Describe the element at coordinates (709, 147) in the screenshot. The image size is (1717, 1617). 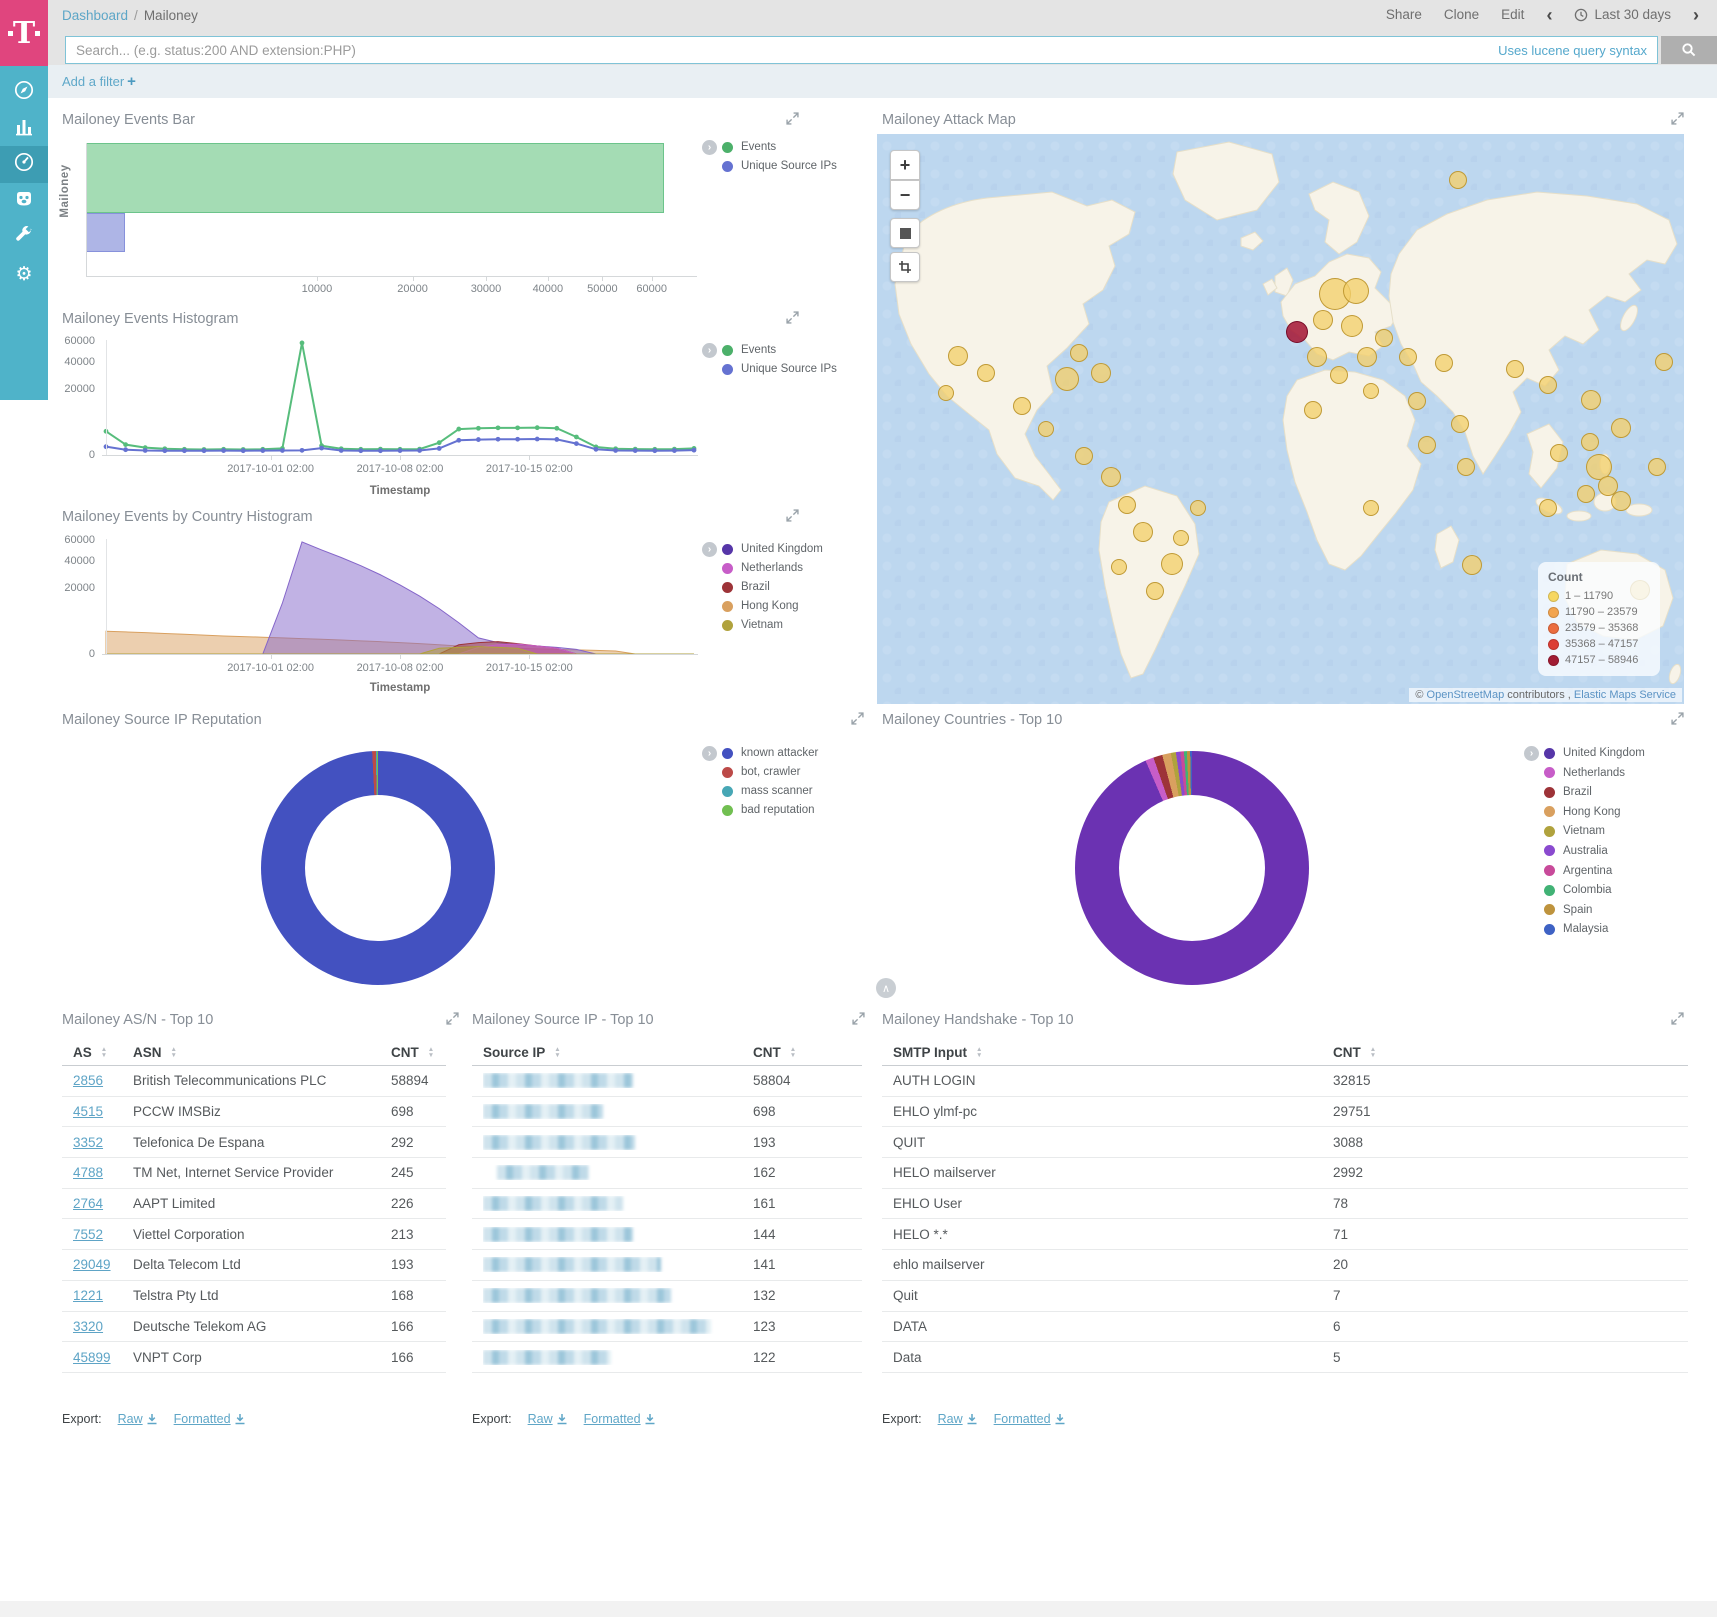
I see `events-bar-legend-toggle: ›` at that location.